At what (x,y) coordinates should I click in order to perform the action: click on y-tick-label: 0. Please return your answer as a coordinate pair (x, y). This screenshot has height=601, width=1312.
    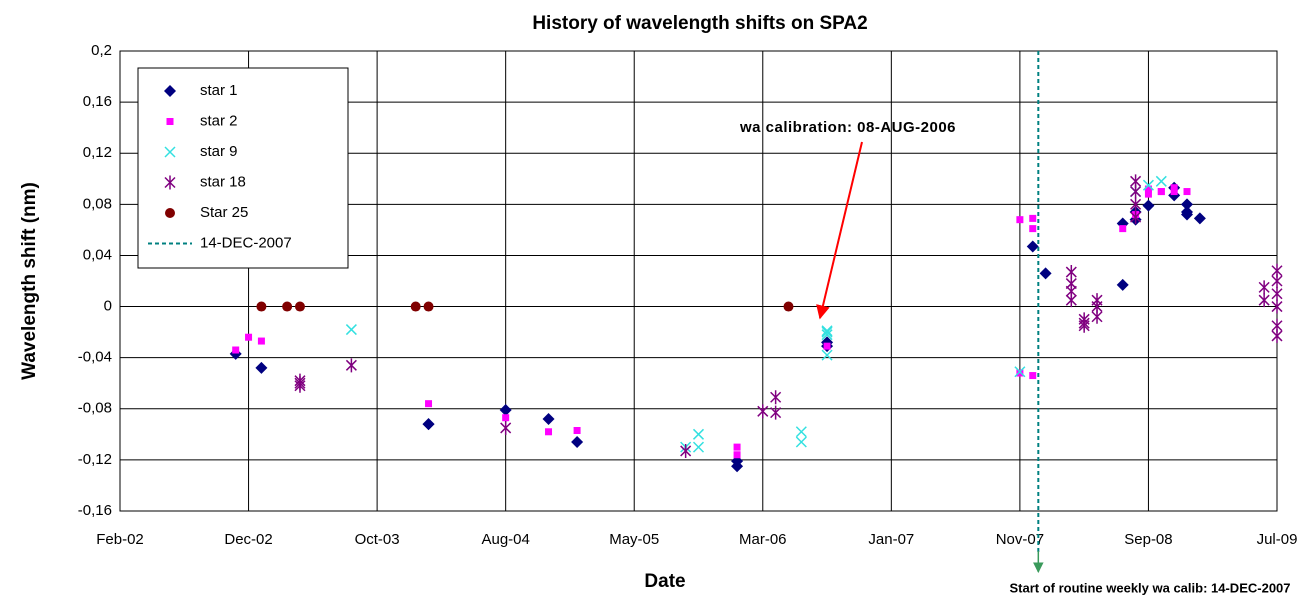
    Looking at the image, I should click on (108, 306).